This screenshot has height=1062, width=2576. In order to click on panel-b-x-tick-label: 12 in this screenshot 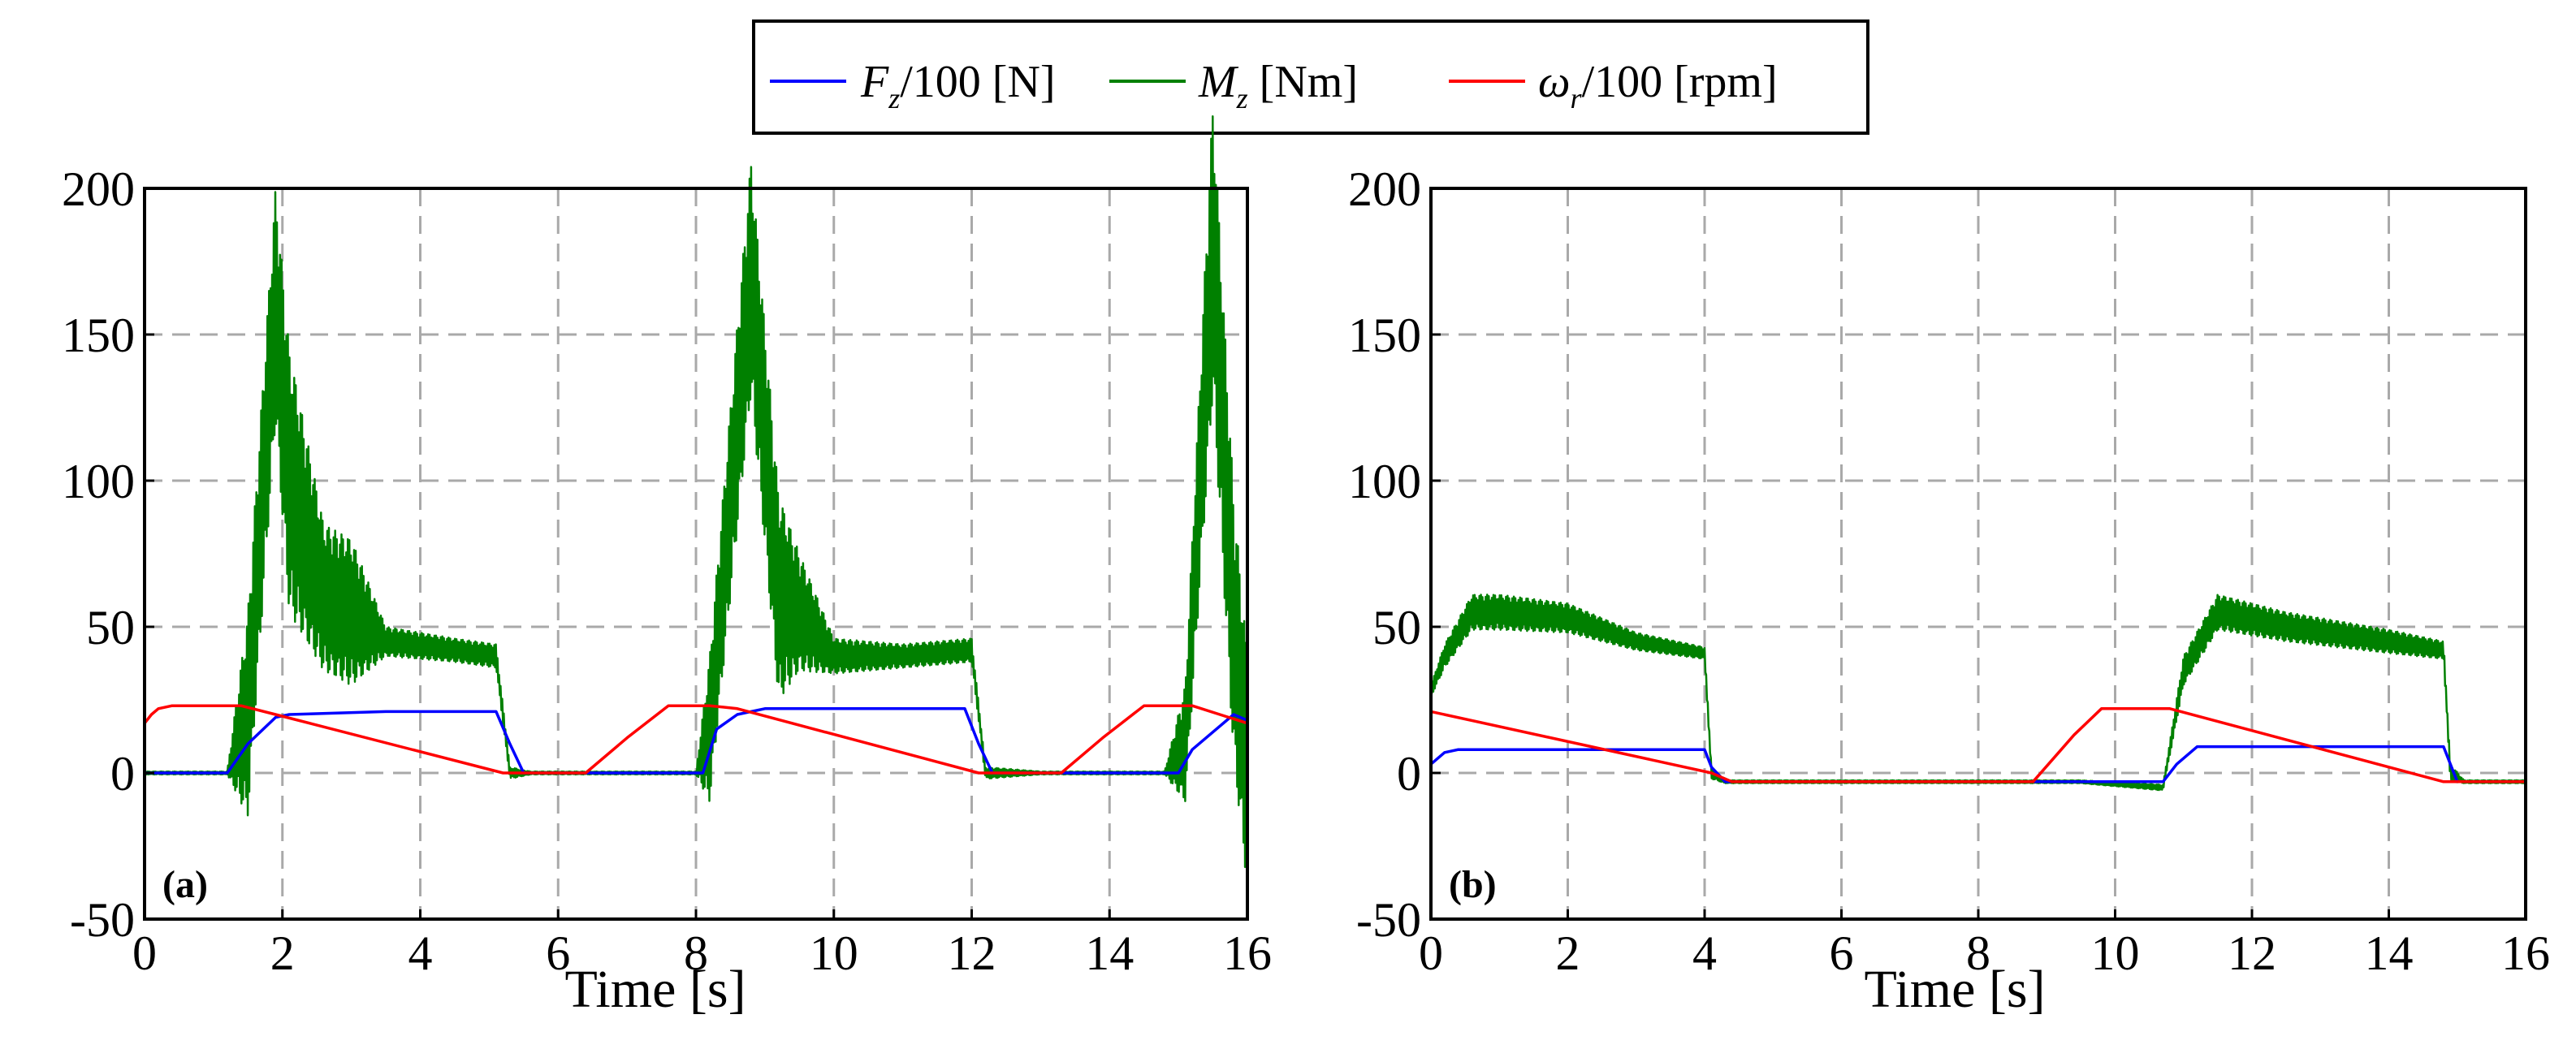, I will do `click(2252, 953)`.